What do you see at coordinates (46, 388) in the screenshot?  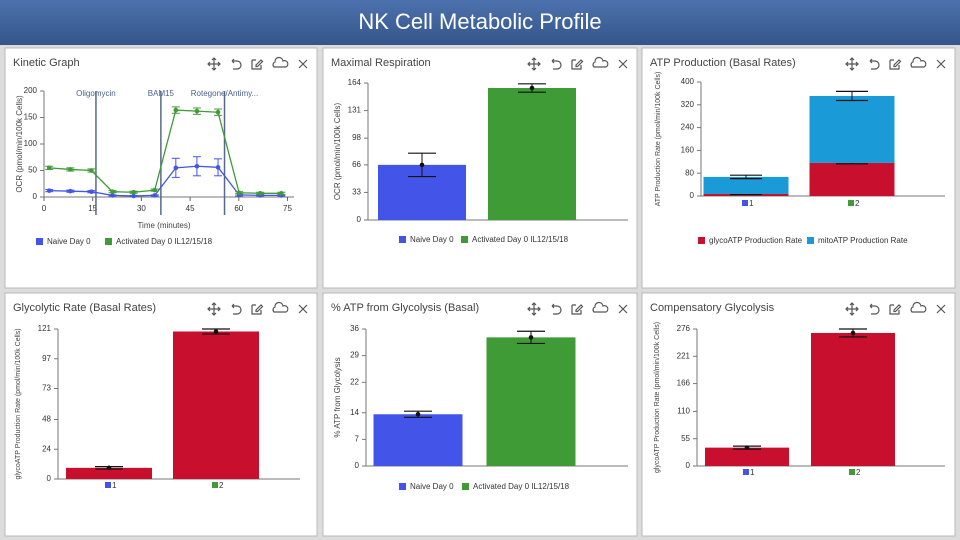 I see `y-tick-label: 73` at bounding box center [46, 388].